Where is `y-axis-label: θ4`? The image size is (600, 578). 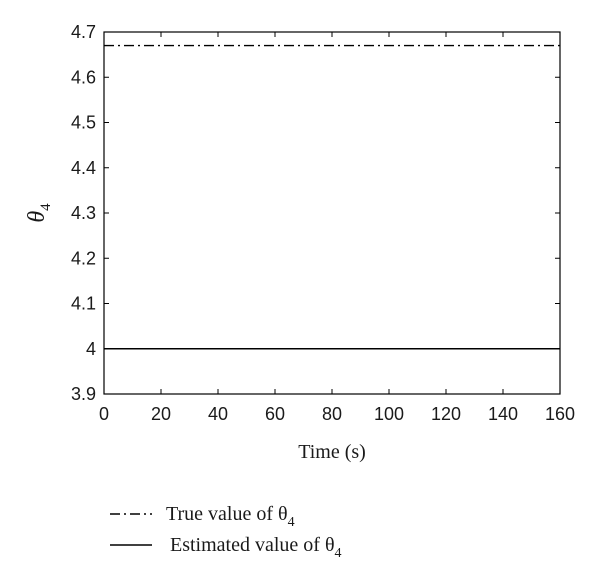
y-axis-label: θ4 is located at coordinates (39, 213).